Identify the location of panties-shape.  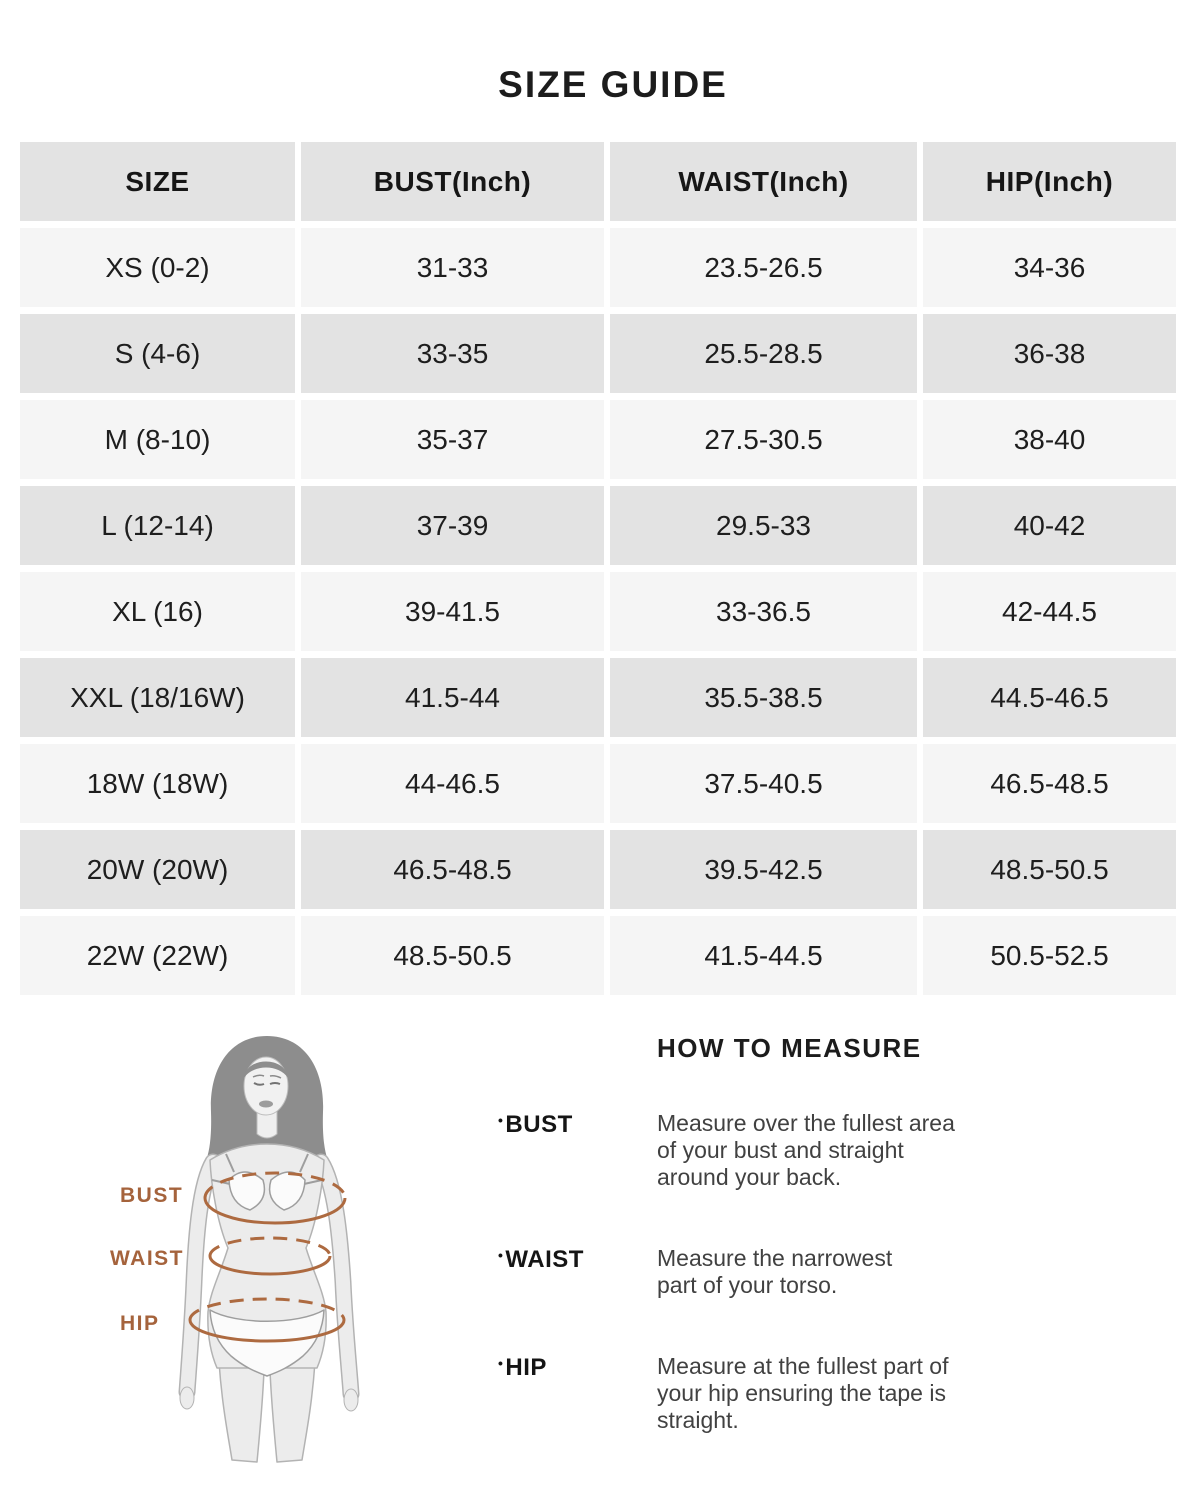
(267, 1343).